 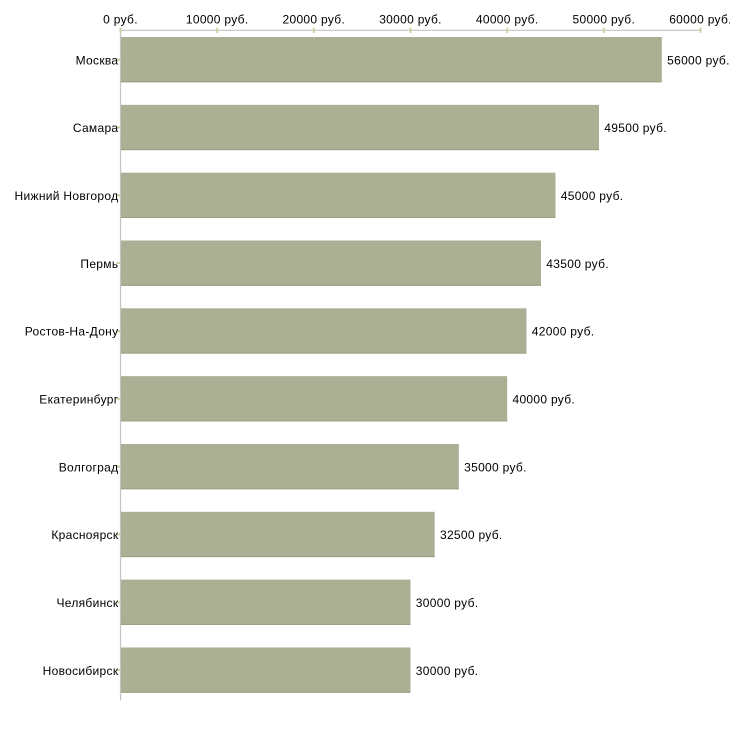 What do you see at coordinates (78, 400) in the screenshot?
I see `svg-text: Екатеринбург` at bounding box center [78, 400].